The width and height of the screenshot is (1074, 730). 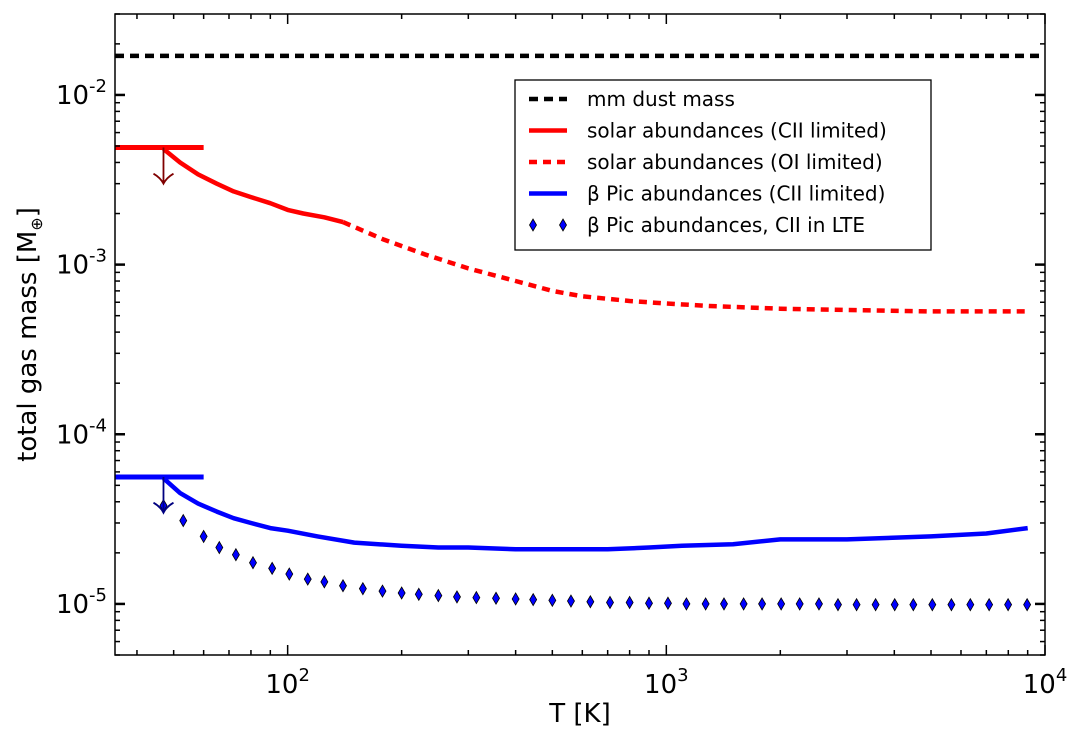 What do you see at coordinates (81, 602) in the screenshot?
I see `y-tick-label: 10⁻⁵` at bounding box center [81, 602].